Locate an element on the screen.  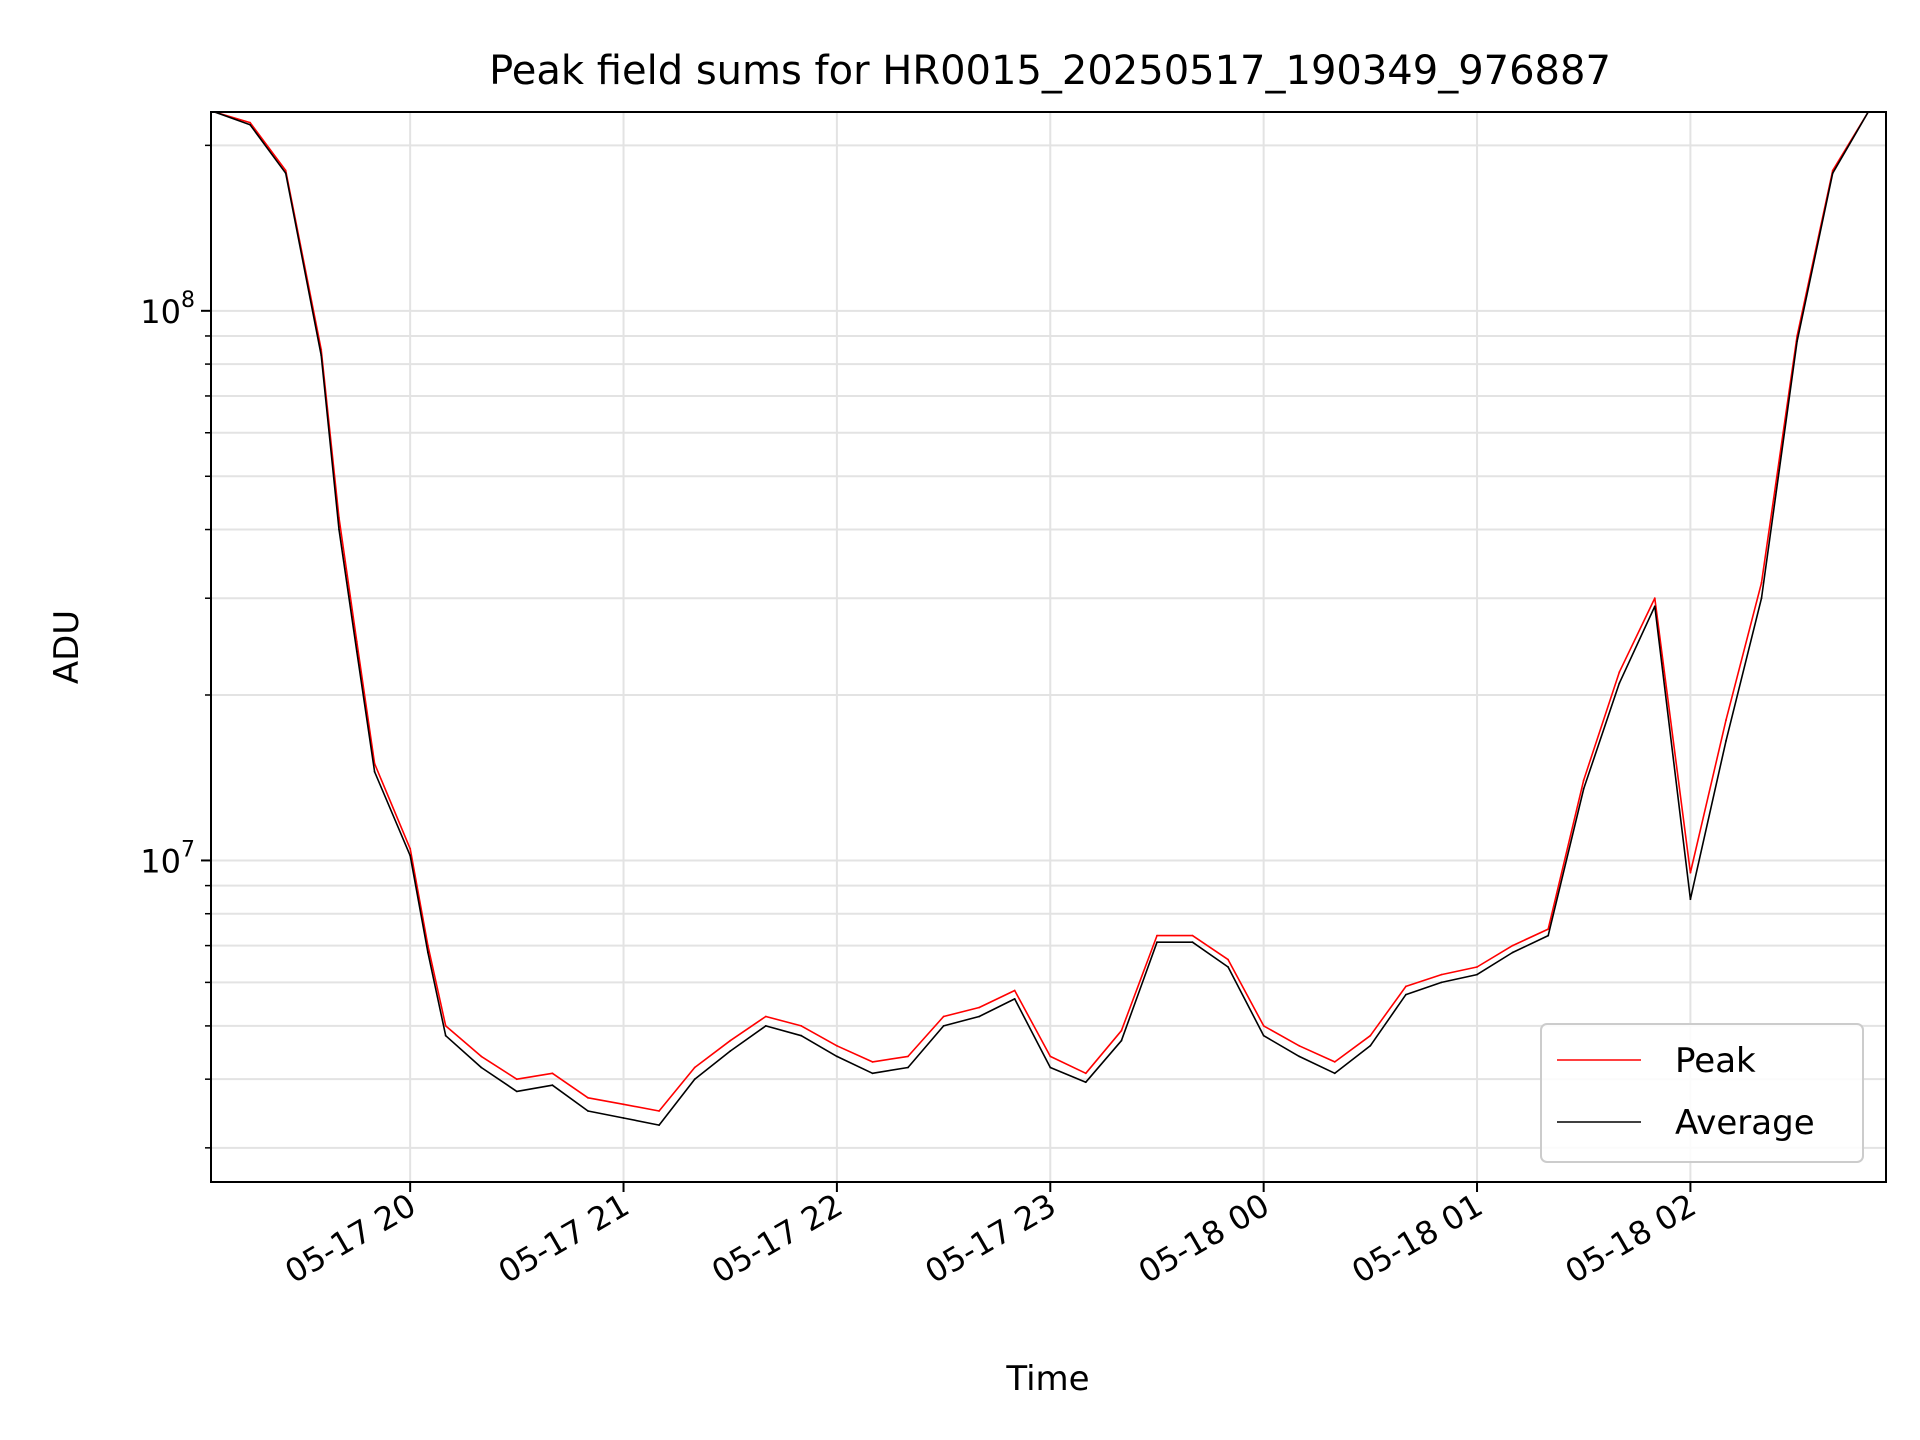
legend-average-label: Average is located at coordinates (1745, 1123).